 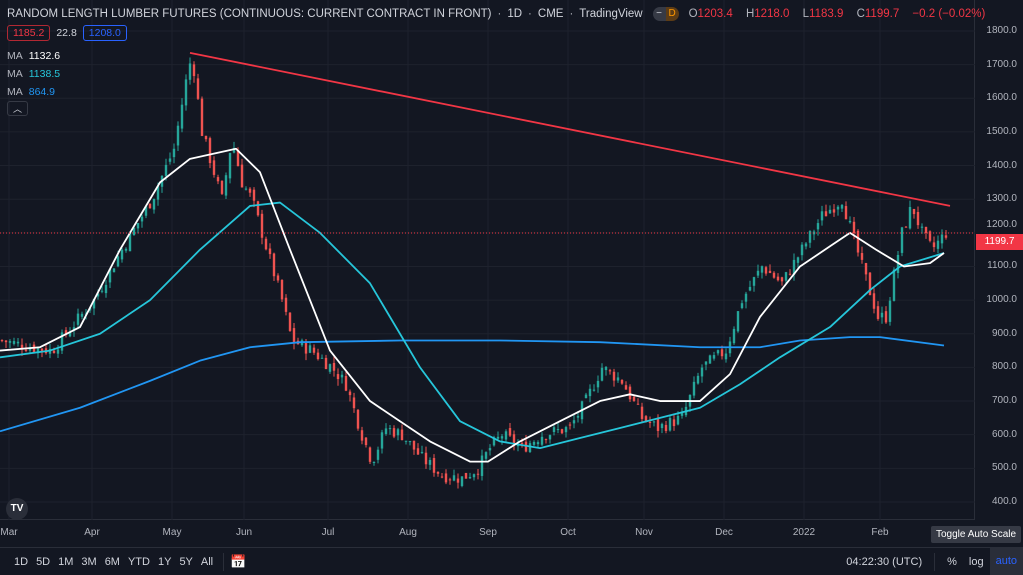 What do you see at coordinates (1006, 561) in the screenshot?
I see `auto-scale-toggle: auto` at bounding box center [1006, 561].